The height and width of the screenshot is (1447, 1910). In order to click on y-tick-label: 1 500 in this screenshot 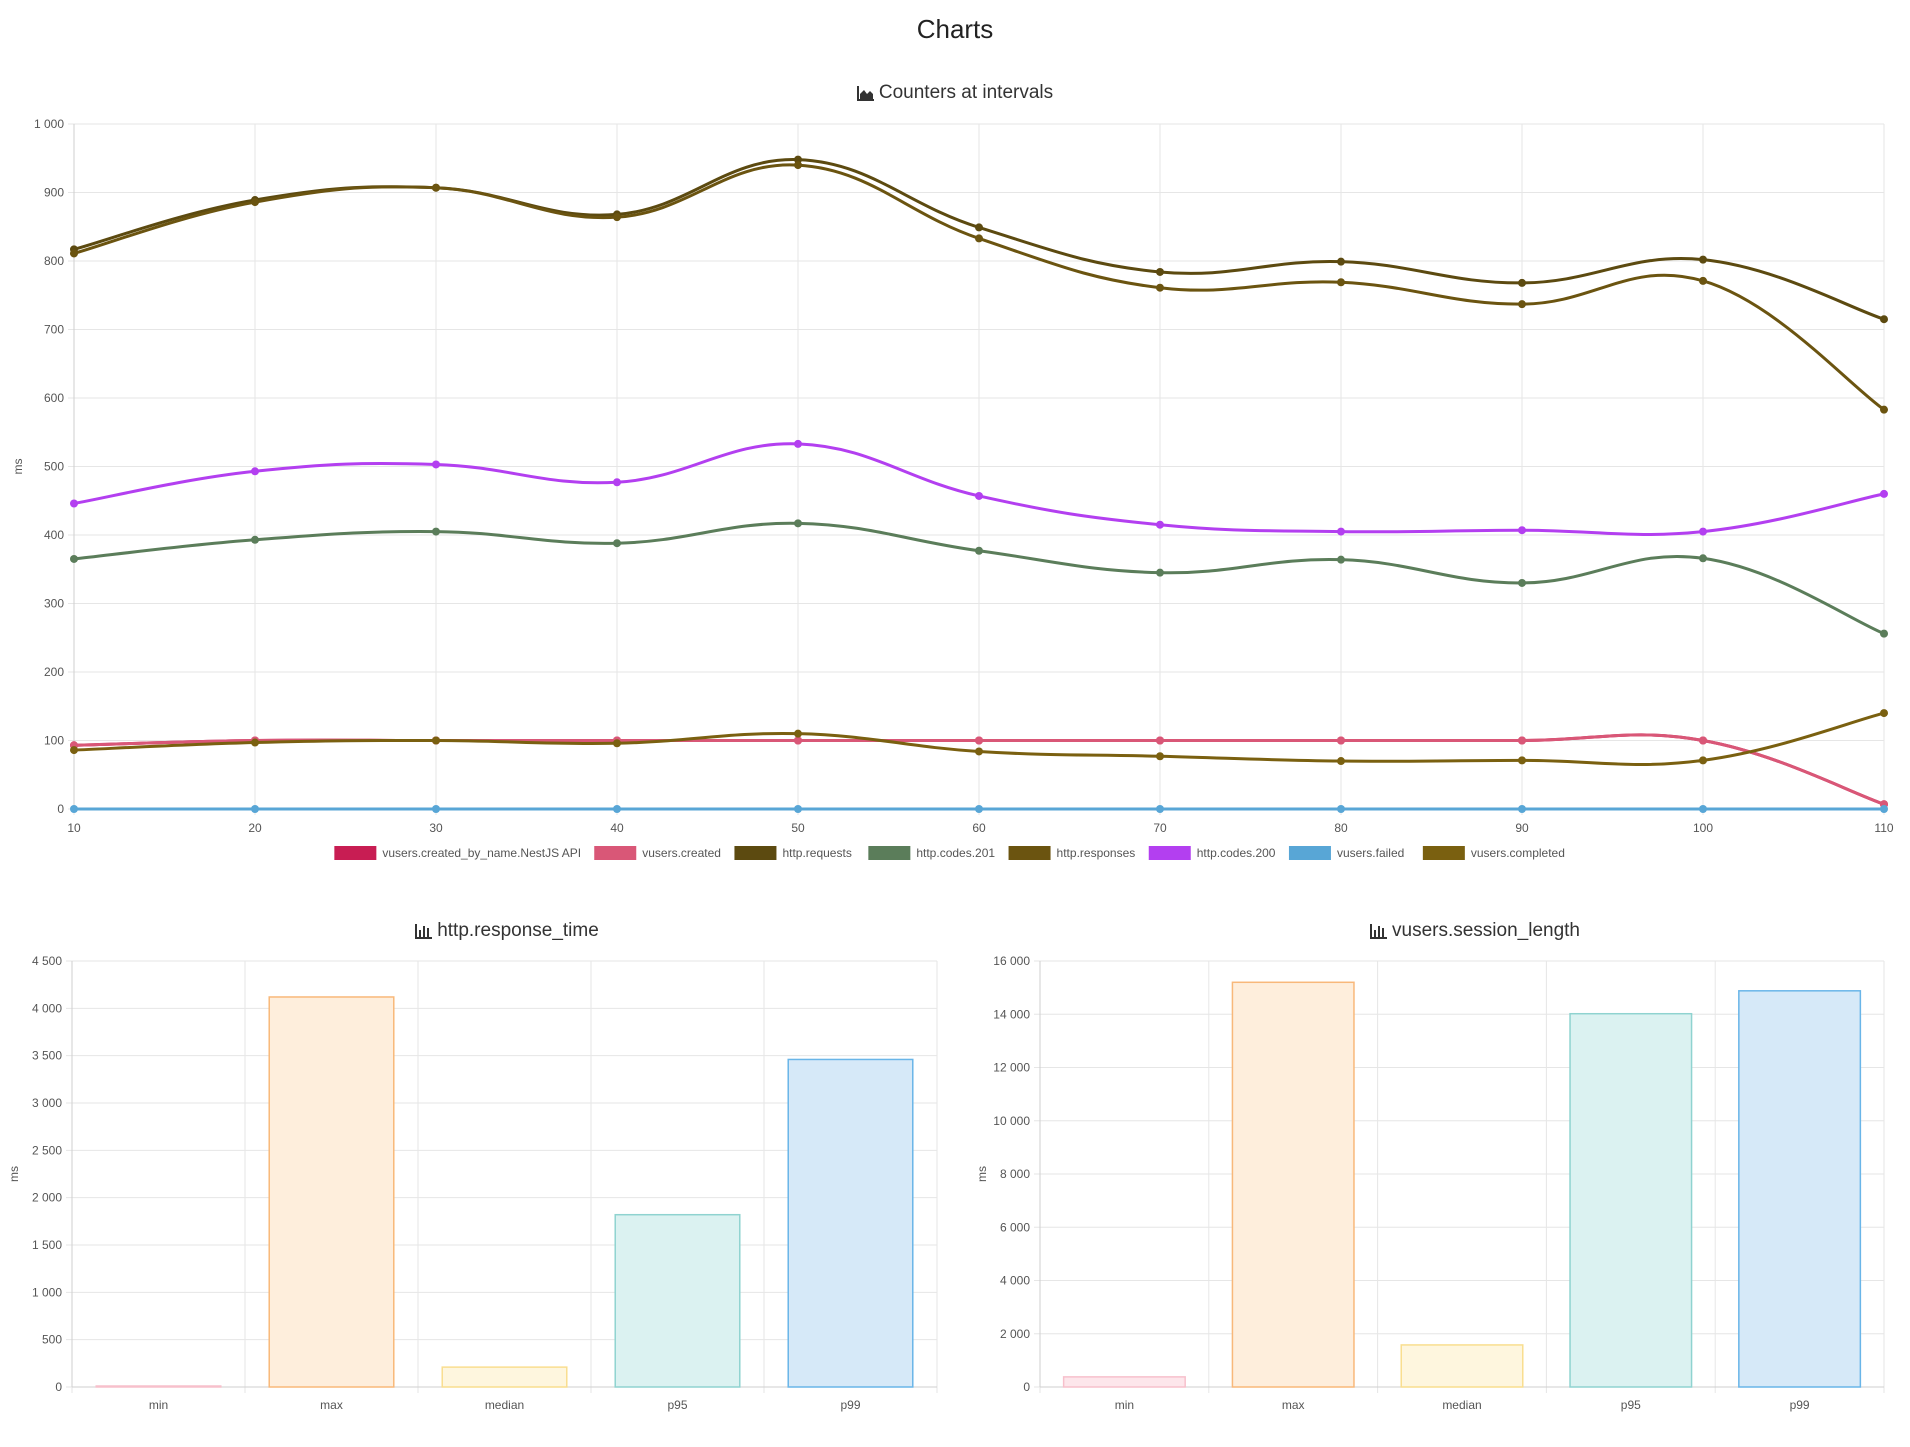, I will do `click(47, 1245)`.